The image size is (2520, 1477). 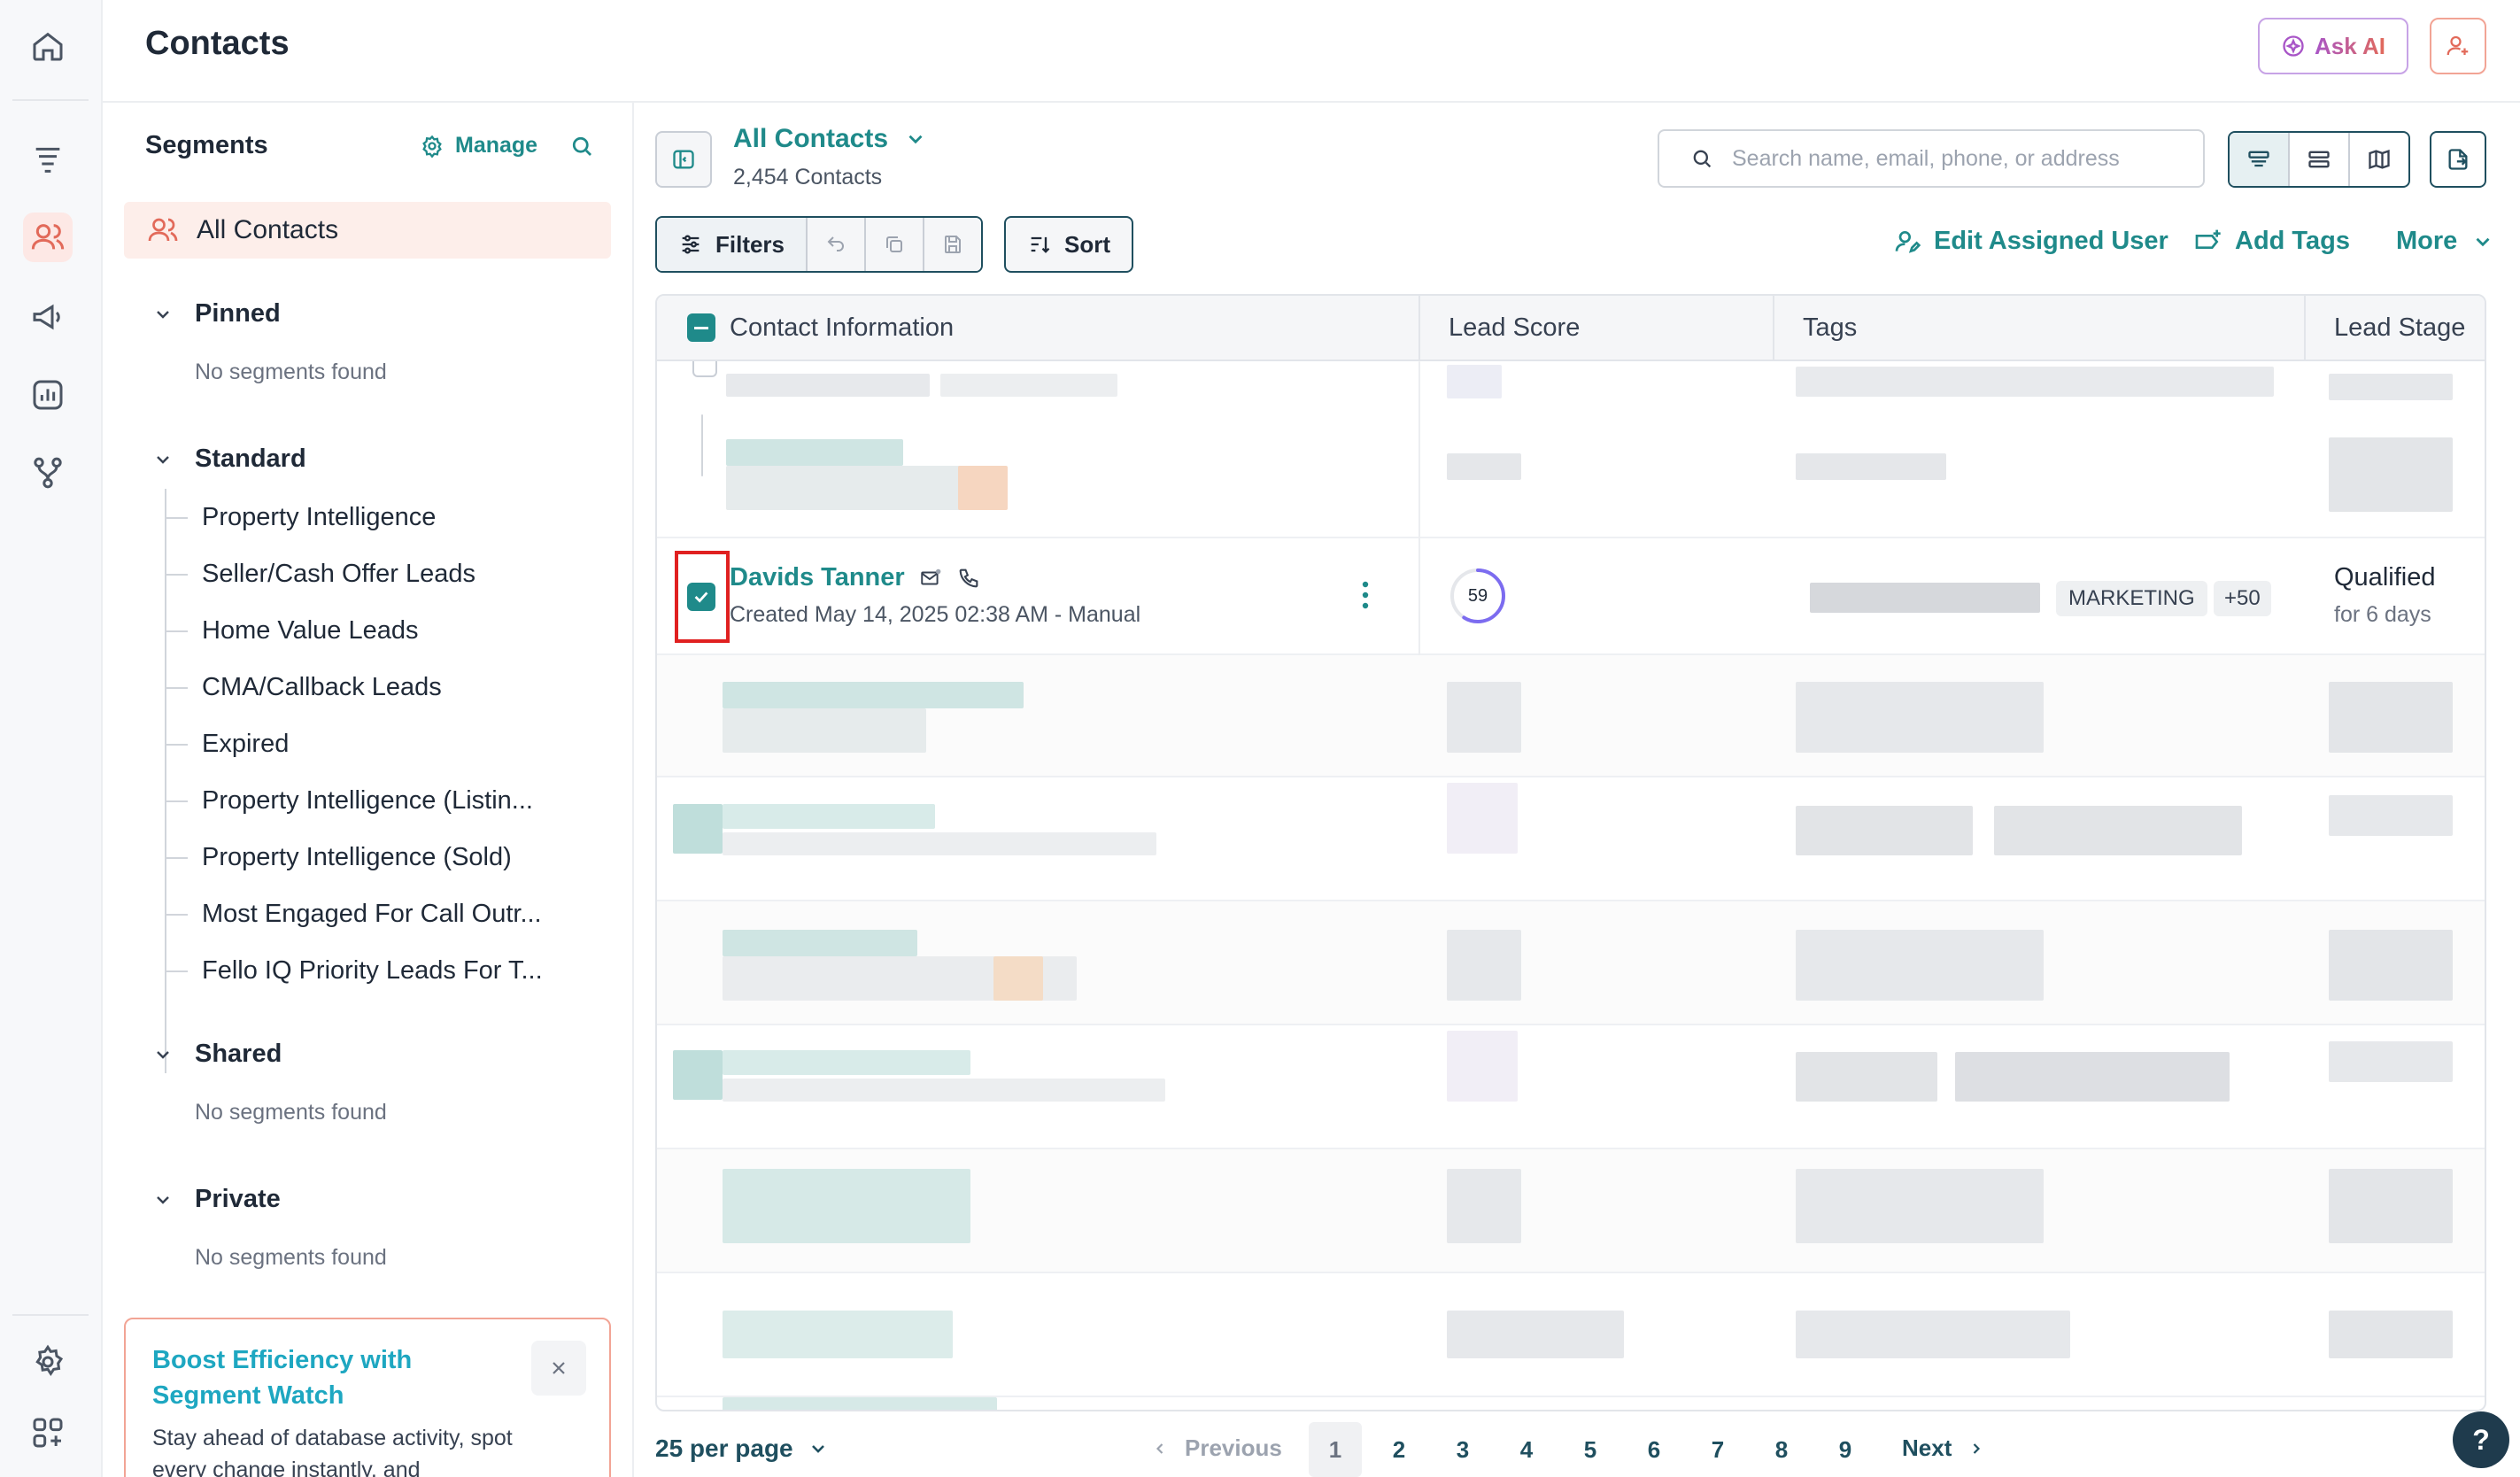 I want to click on column-contact-information: Contact Information, so click(x=842, y=327).